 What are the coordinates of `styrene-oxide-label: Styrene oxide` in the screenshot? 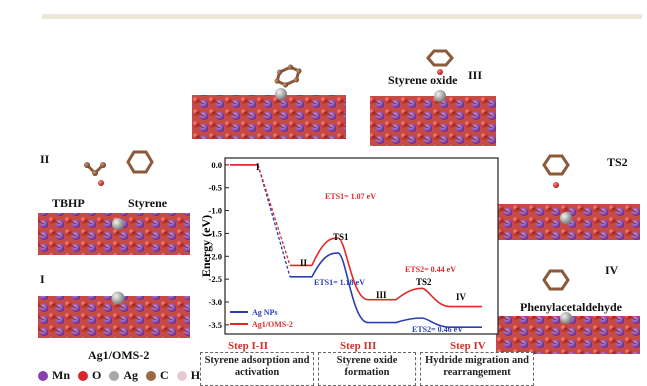 It's located at (423, 80).